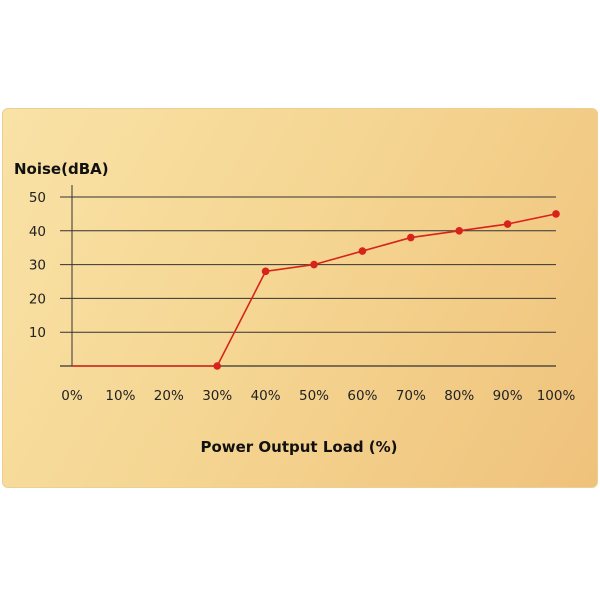 This screenshot has height=600, width=600. I want to click on x-tick-label: 50%, so click(314, 396).